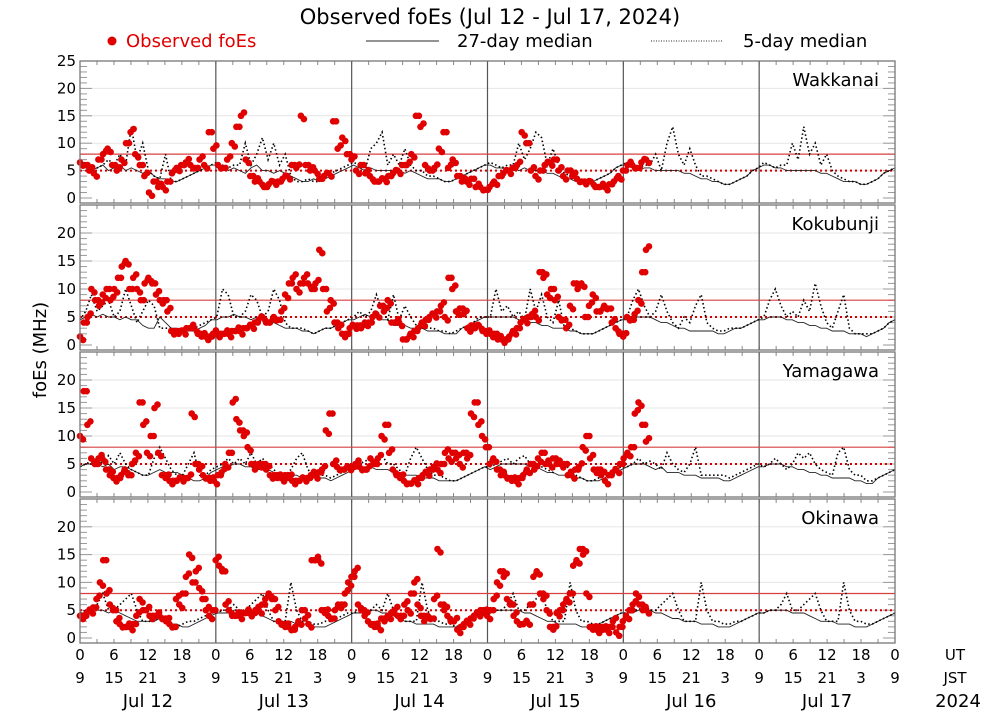  I want to click on station-label: Kokubunji, so click(835, 224).